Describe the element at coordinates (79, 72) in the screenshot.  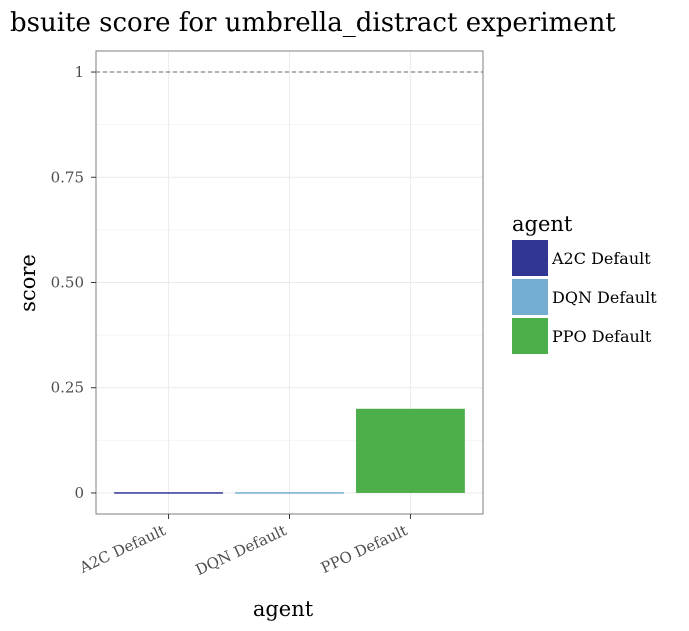
I see `y-tick-label-4: 1` at that location.